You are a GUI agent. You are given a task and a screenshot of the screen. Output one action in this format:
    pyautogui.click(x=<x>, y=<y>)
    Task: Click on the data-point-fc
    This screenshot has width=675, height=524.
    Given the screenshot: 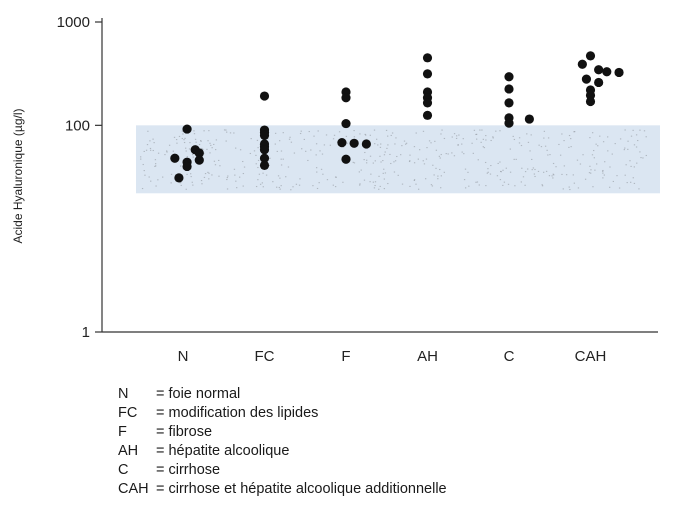 What is the action you would take?
    pyautogui.click(x=264, y=96)
    